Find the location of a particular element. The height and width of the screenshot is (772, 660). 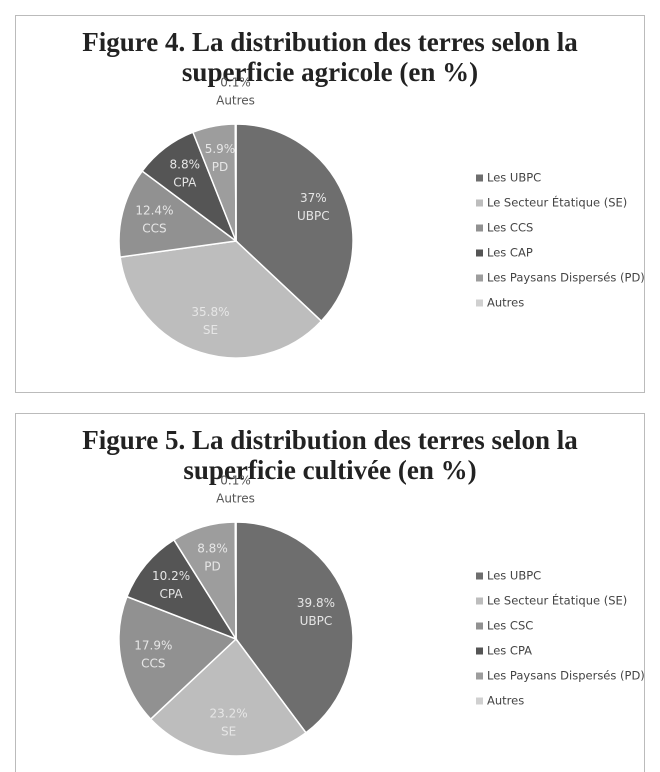

data-label: 12.4% is located at coordinates (154, 211).